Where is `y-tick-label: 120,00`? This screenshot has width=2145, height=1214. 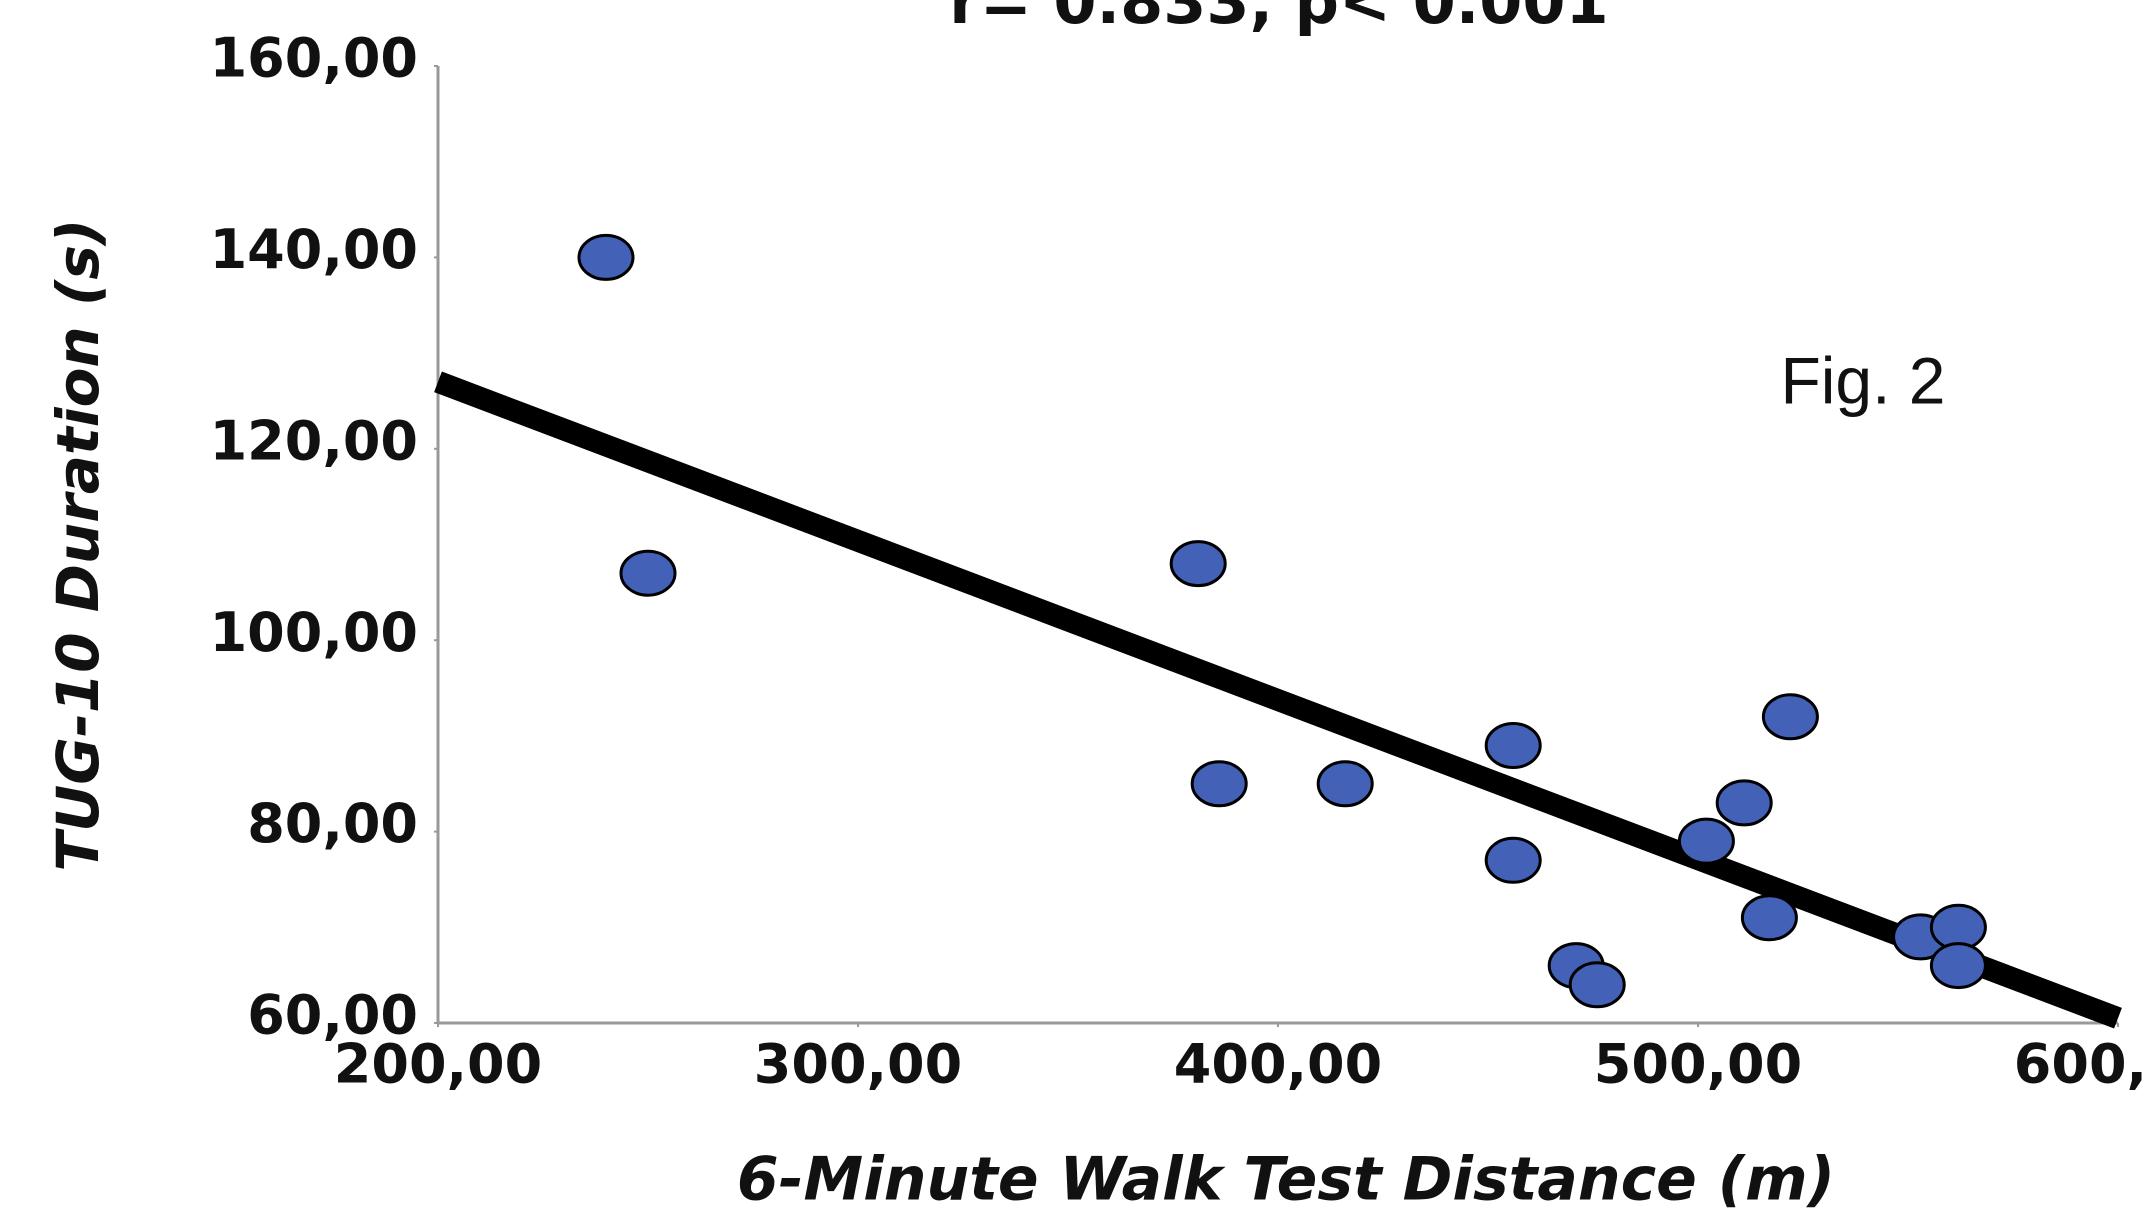
y-tick-label: 120,00 is located at coordinates (314, 440).